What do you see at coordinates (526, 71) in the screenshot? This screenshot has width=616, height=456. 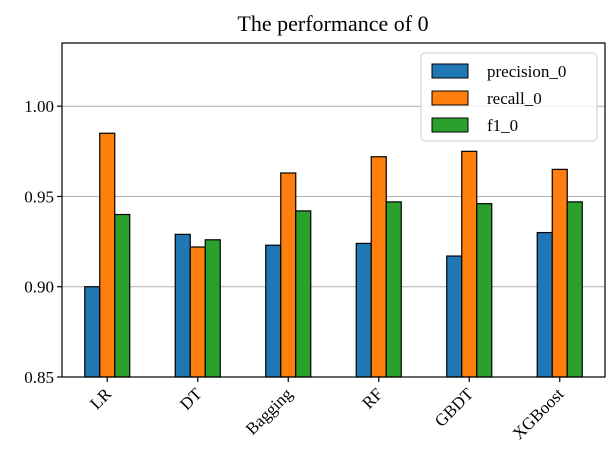 I see `legend-label-precision_0: precision_0` at bounding box center [526, 71].